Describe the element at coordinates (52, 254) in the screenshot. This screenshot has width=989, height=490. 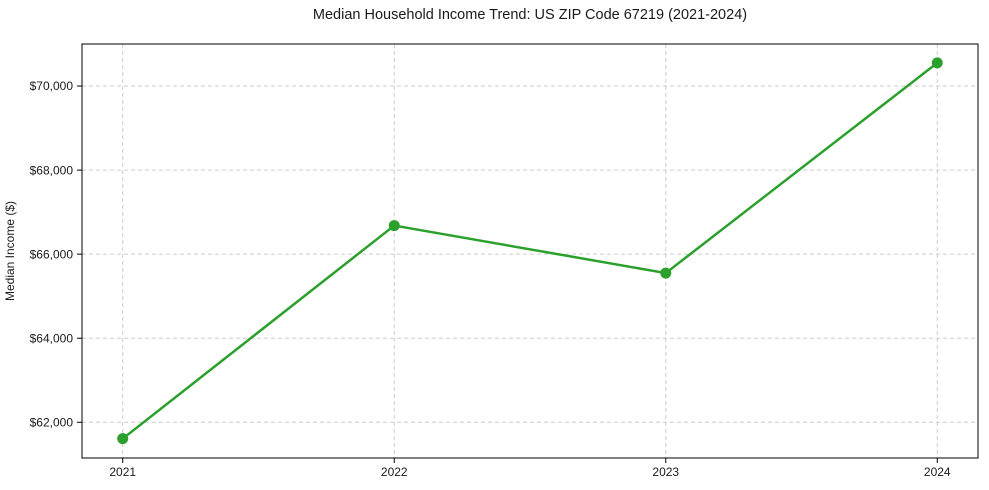
I see `y-tick-label: $66,000` at that location.